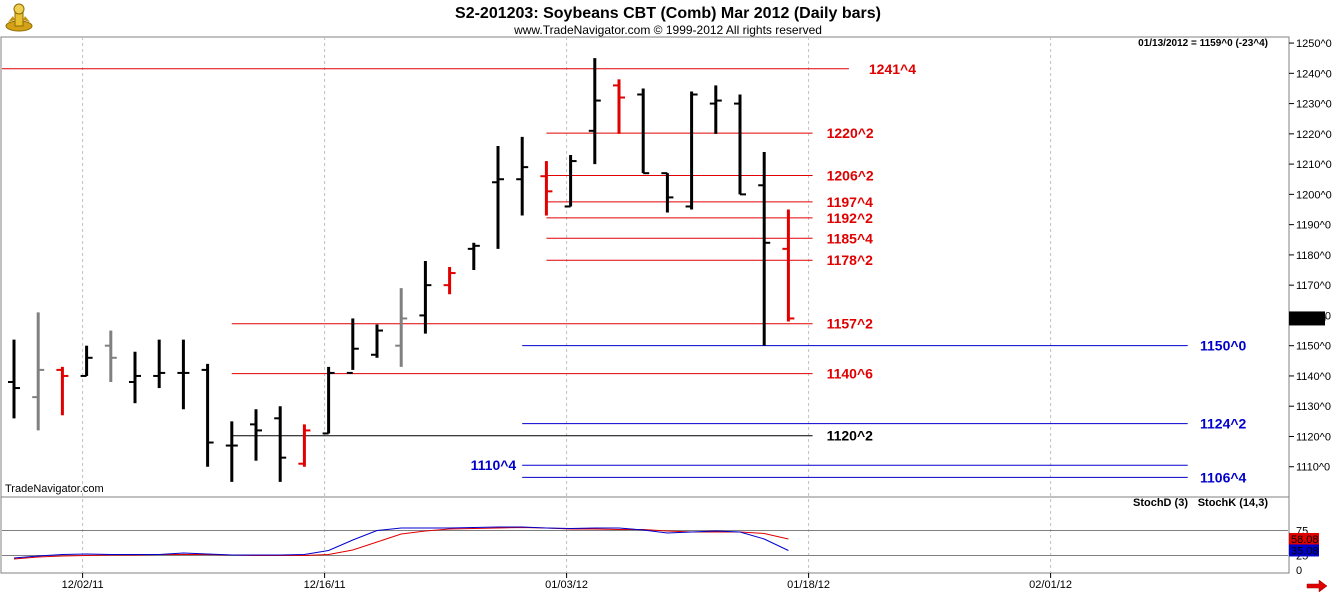  Describe the element at coordinates (850, 238) in the screenshot. I see `level-label: 1185^4` at that location.